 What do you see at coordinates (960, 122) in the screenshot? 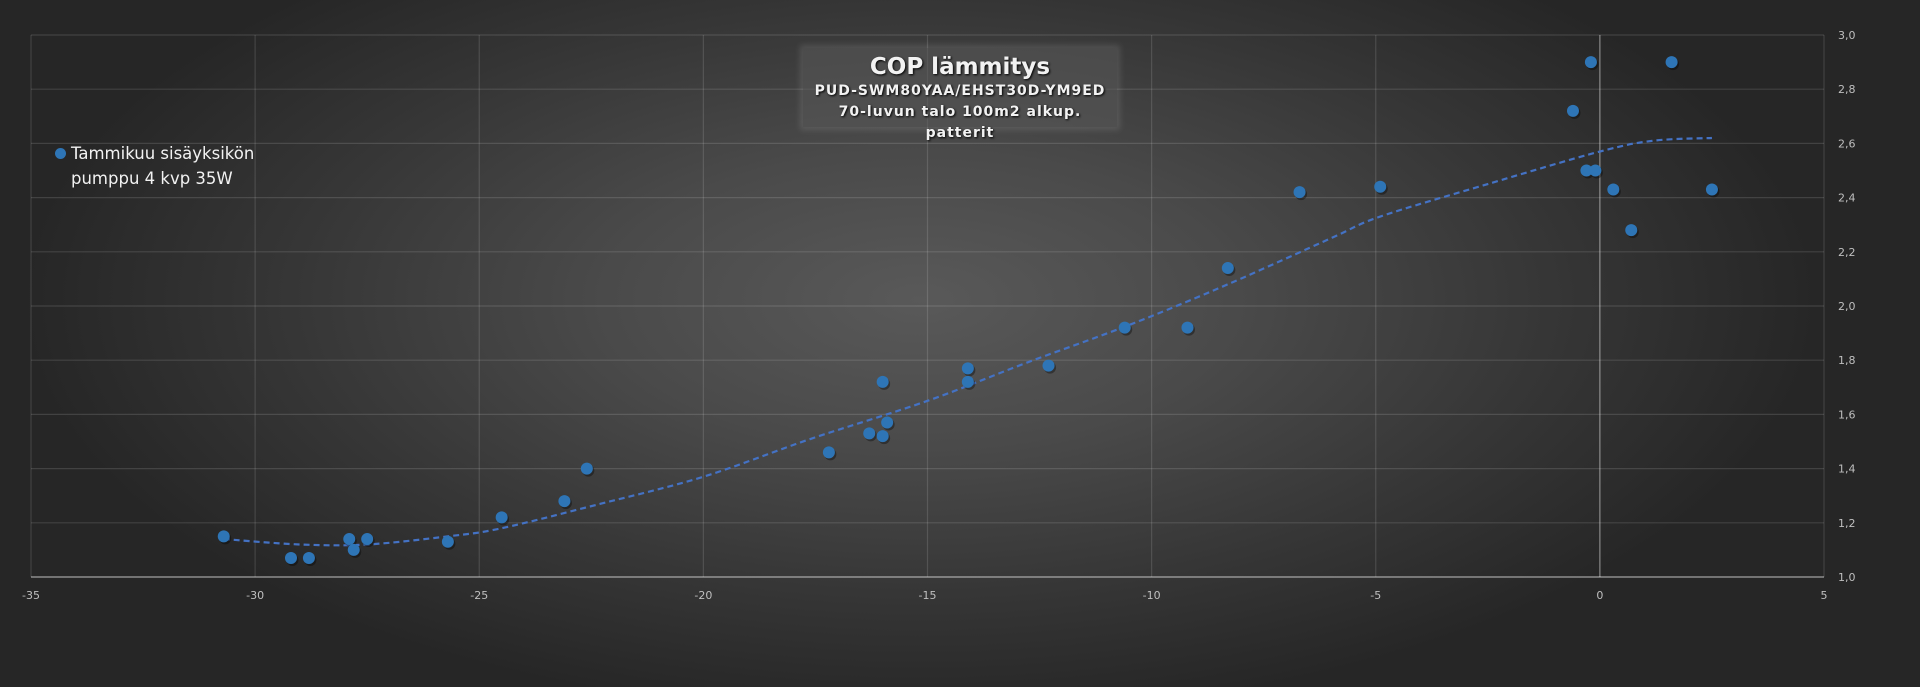
I see `chart-subtitle-house: 70-luvun talo 100m2 alkup. patterit` at bounding box center [960, 122].